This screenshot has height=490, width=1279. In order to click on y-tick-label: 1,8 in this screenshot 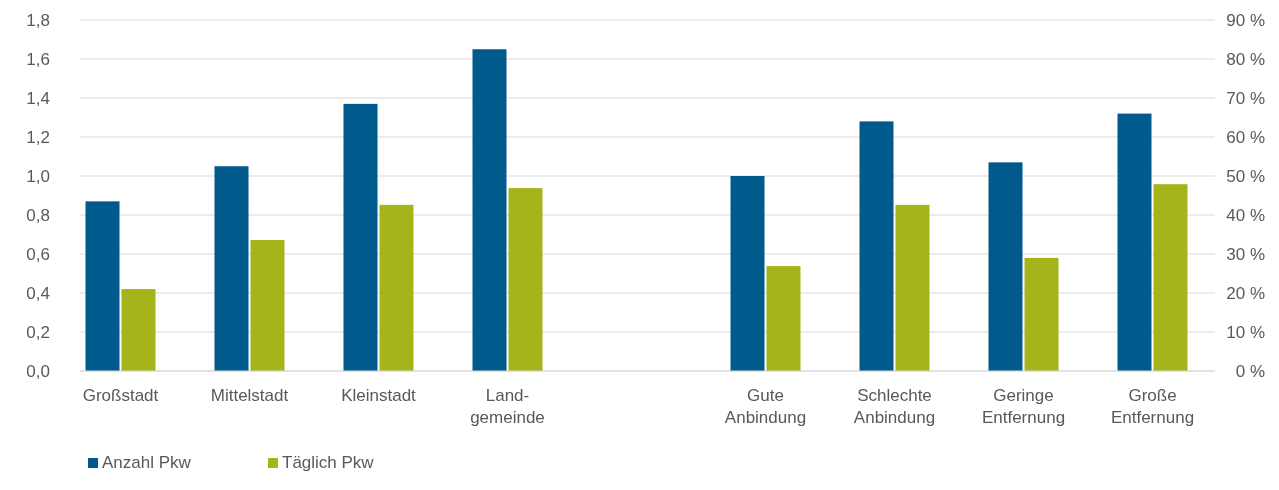, I will do `click(38, 20)`.